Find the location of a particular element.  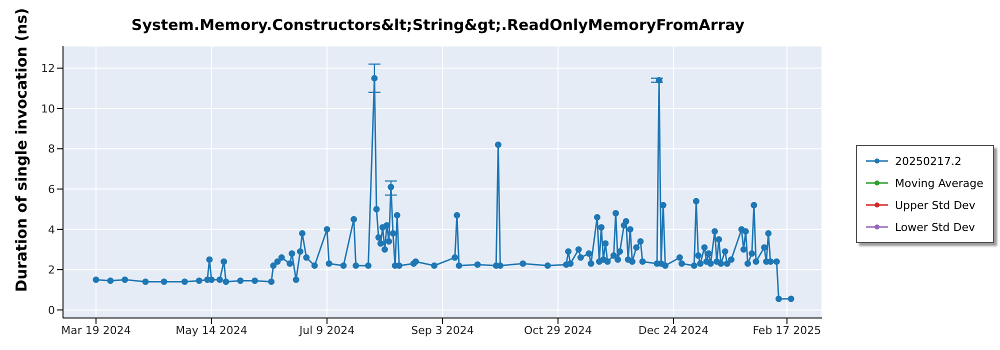

x-tick-label: Mar 19 2024 is located at coordinates (96, 330).